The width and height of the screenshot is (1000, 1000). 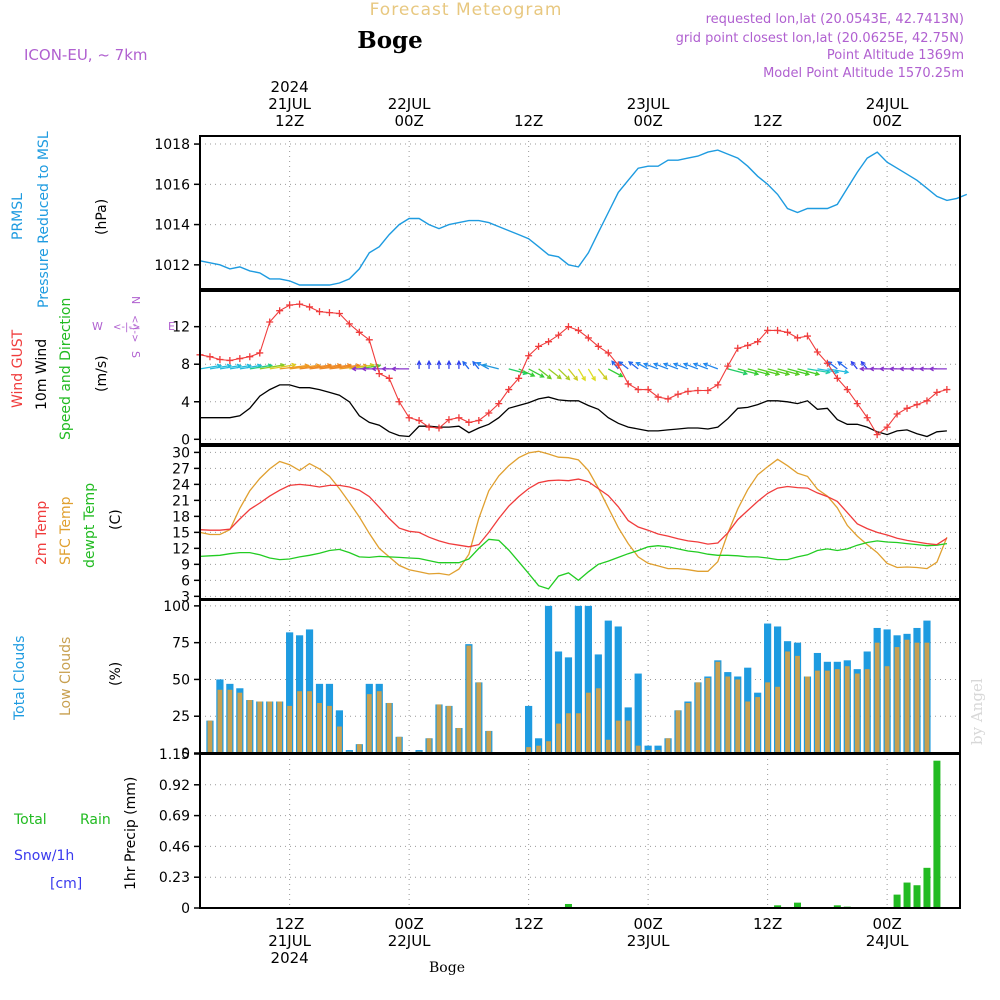 I want to click on precip-bars, so click(x=752, y=834).